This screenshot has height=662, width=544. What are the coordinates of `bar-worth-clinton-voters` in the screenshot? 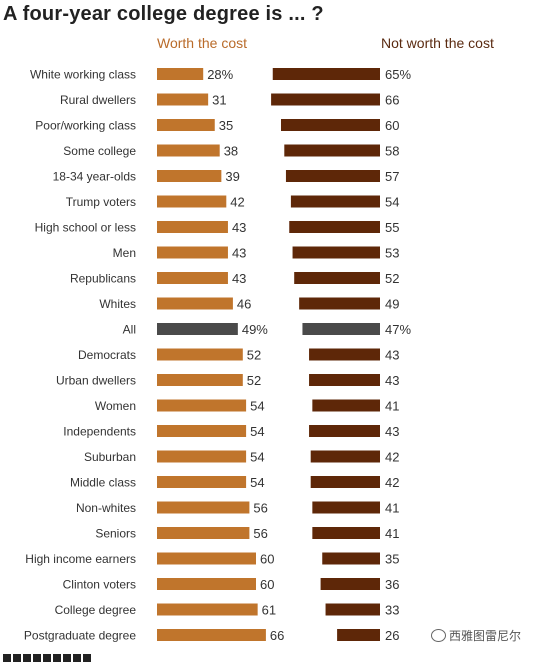 It's located at (206, 584).